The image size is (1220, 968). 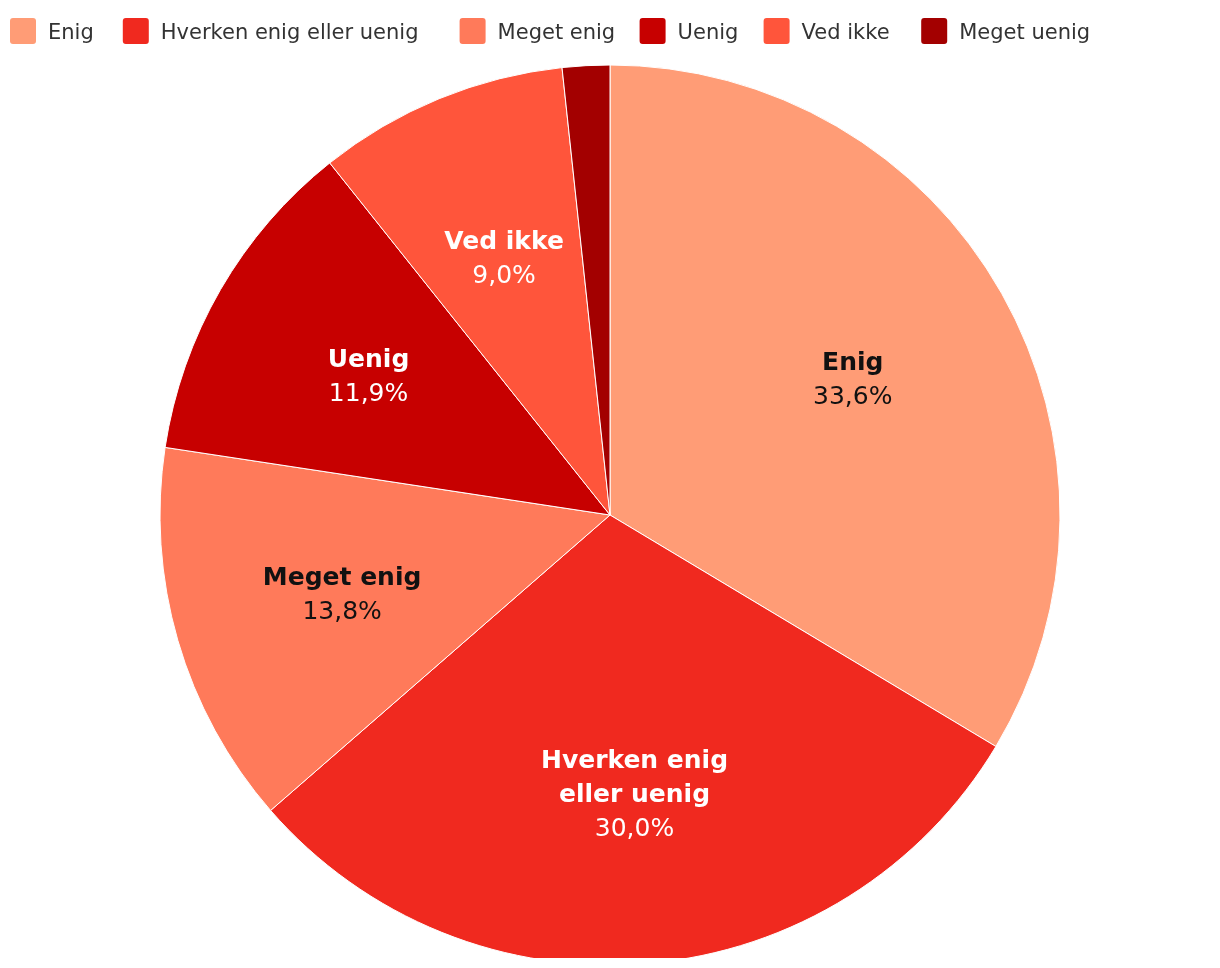 I want to click on legend-label: Uenig, so click(x=708, y=32).